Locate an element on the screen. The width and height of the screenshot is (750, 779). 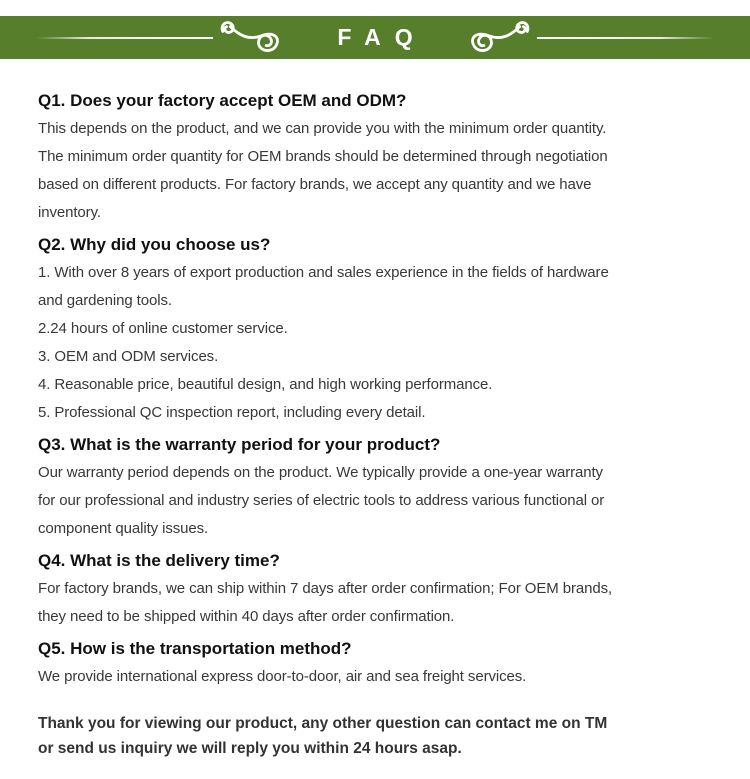
answer-line: component quality issues. is located at coordinates (123, 528).